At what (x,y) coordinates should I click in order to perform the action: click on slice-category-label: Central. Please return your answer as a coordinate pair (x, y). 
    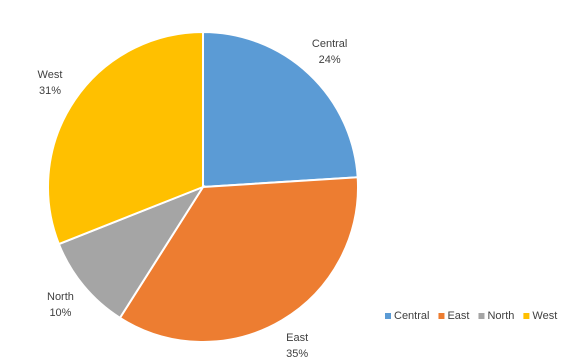
    Looking at the image, I should click on (329, 44).